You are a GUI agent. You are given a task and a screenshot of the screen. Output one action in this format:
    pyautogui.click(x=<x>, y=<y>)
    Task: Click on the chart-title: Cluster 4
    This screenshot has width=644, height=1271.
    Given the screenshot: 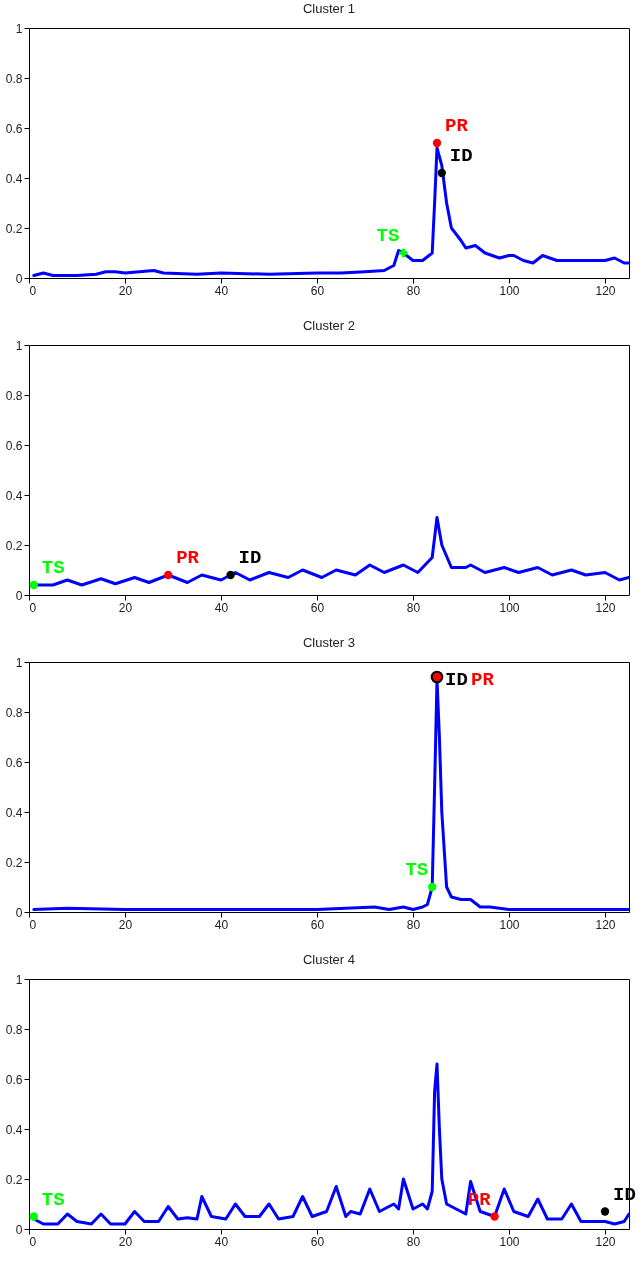 What is the action you would take?
    pyautogui.click(x=329, y=959)
    